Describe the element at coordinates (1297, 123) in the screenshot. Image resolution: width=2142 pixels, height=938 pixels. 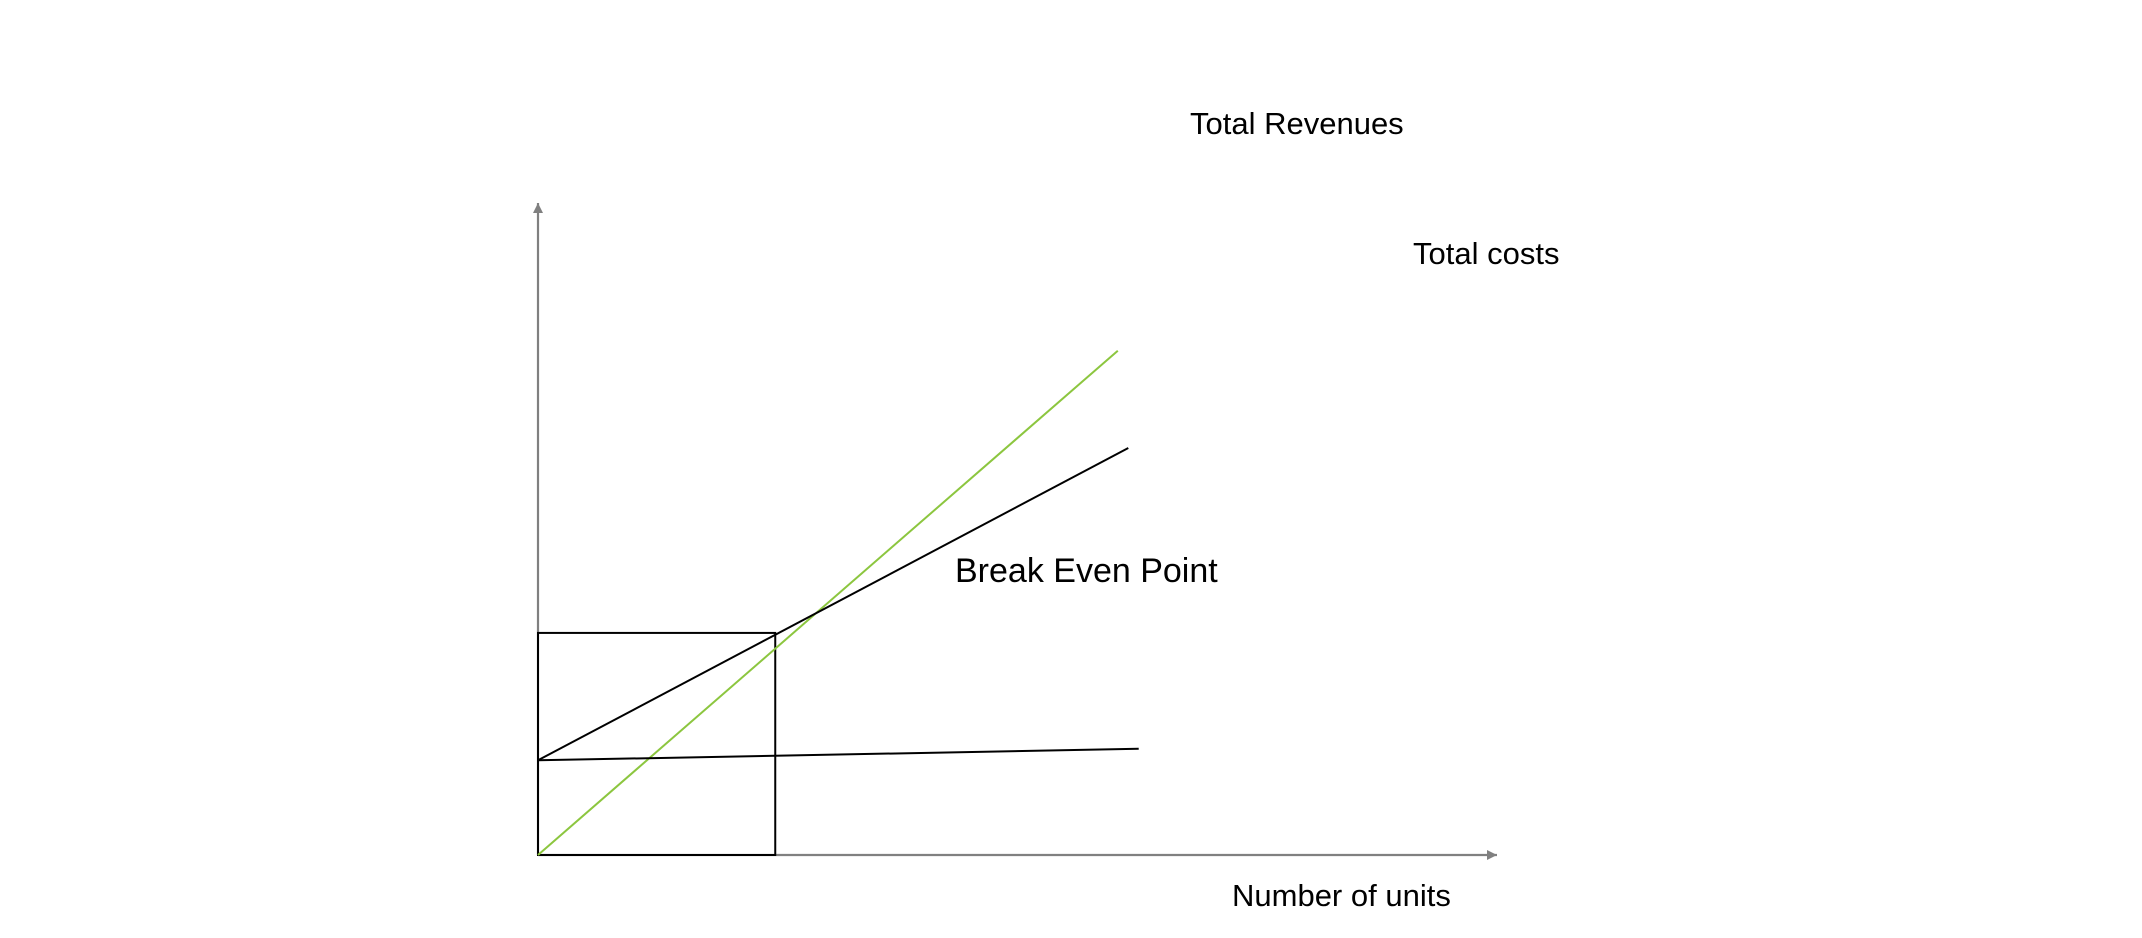
I see `series-label-total-revenues: Total Revenues` at that location.